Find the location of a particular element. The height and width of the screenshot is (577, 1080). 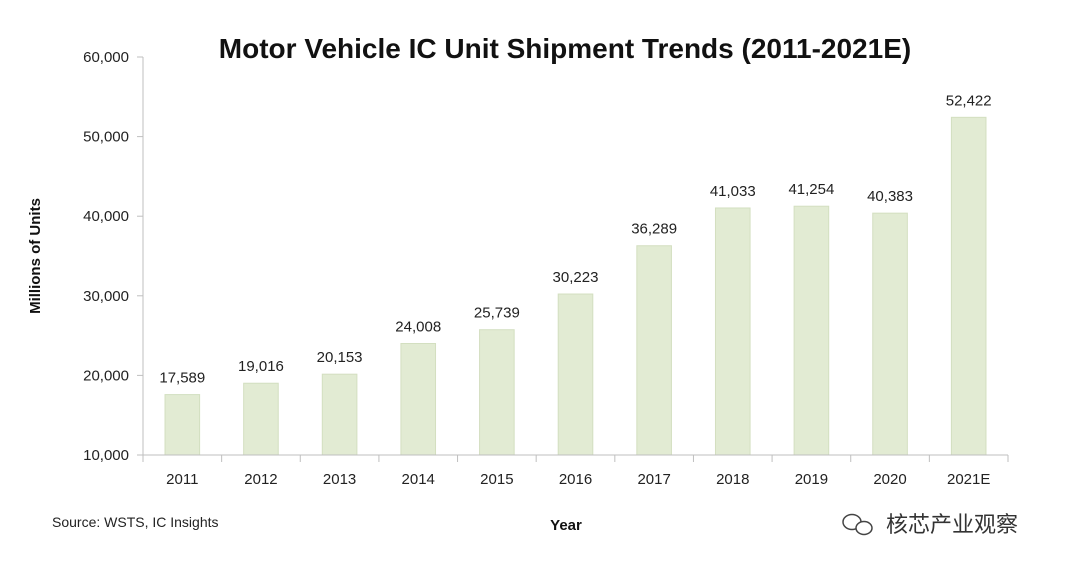

y-tick-label: 60,000 is located at coordinates (106, 57).